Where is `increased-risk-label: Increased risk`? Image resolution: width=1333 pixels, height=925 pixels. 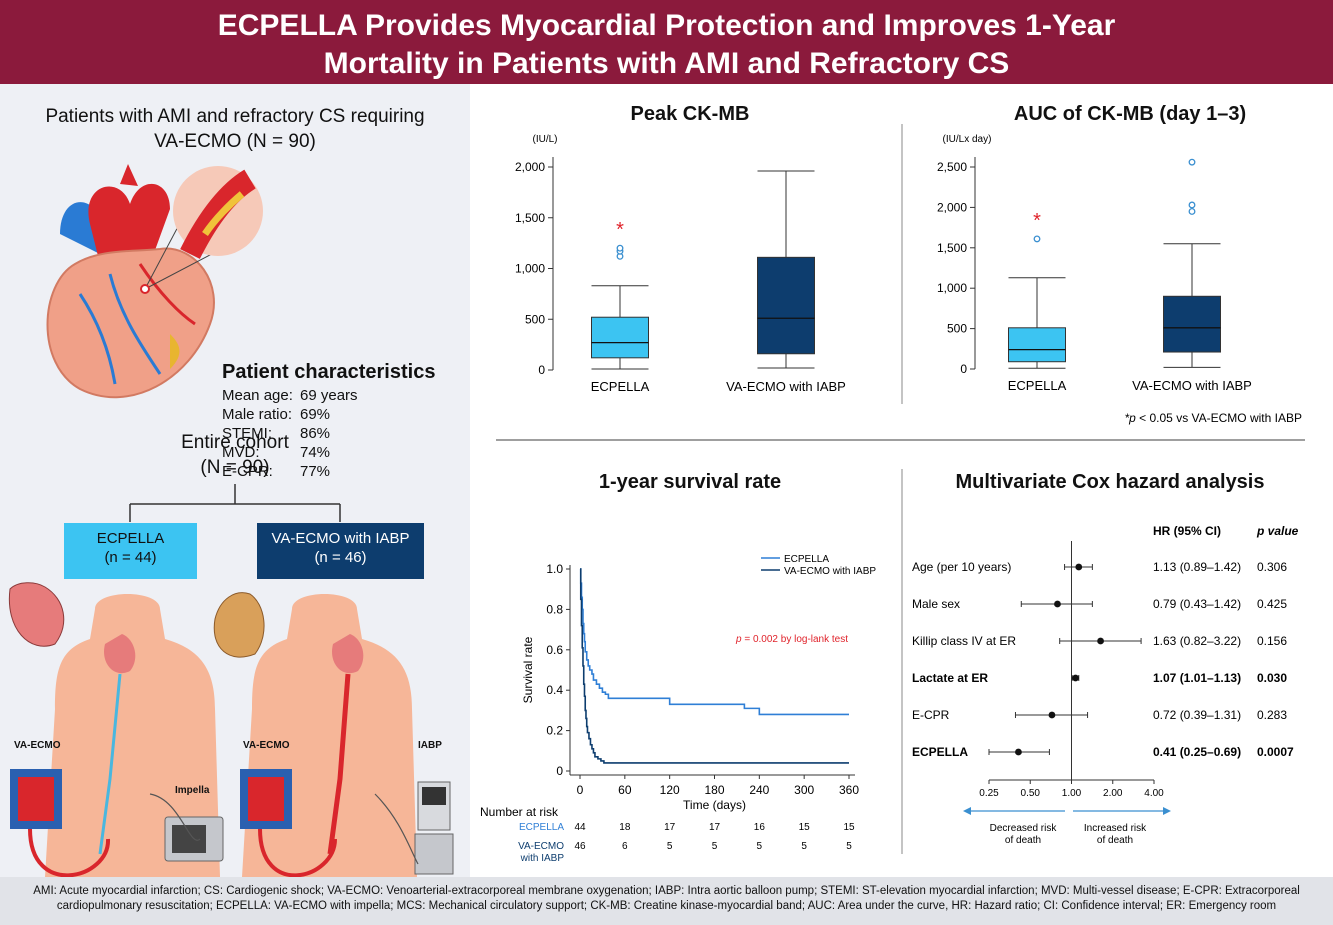
increased-risk-label: Increased risk is located at coordinates (1115, 828).